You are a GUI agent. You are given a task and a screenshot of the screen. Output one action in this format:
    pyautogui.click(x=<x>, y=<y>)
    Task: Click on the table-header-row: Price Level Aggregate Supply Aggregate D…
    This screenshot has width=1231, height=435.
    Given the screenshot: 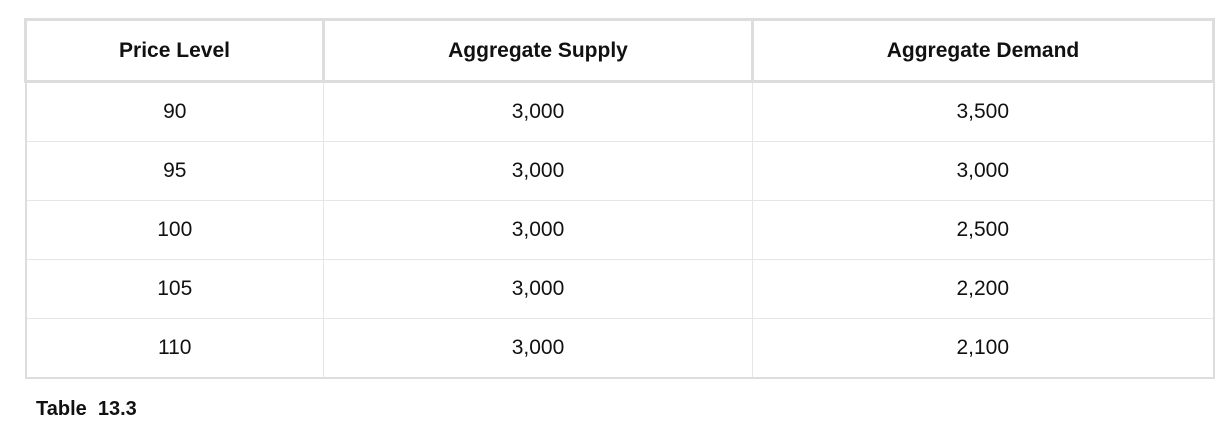 What is the action you would take?
    pyautogui.click(x=619, y=50)
    